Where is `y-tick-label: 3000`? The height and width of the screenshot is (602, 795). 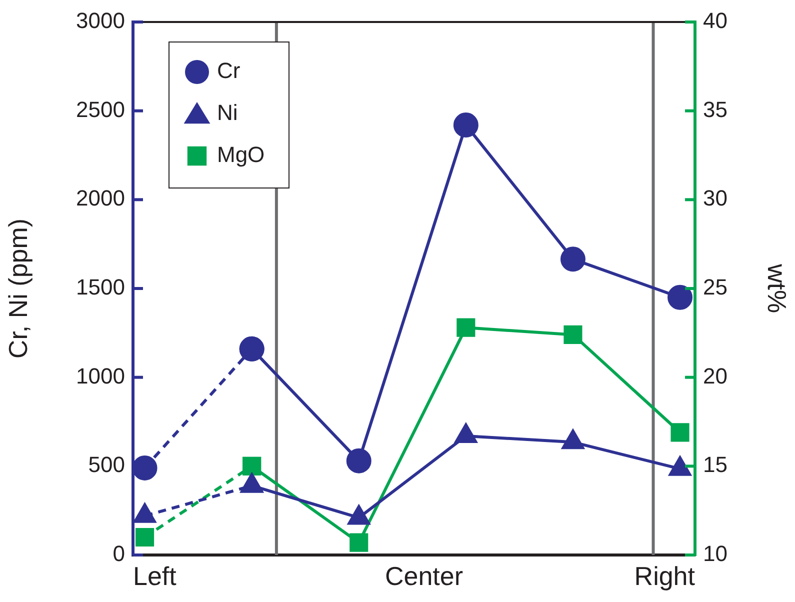
y-tick-label: 3000 is located at coordinates (100, 21).